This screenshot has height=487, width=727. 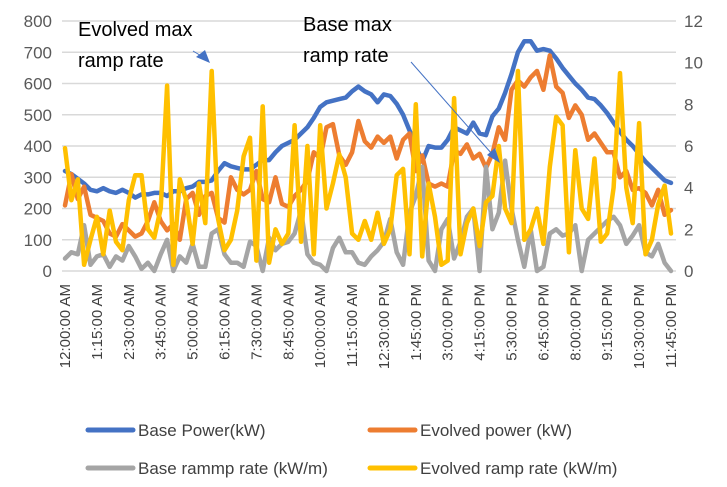 I want to click on x-tick-label: 1:45:00 PM, so click(x=416, y=322).